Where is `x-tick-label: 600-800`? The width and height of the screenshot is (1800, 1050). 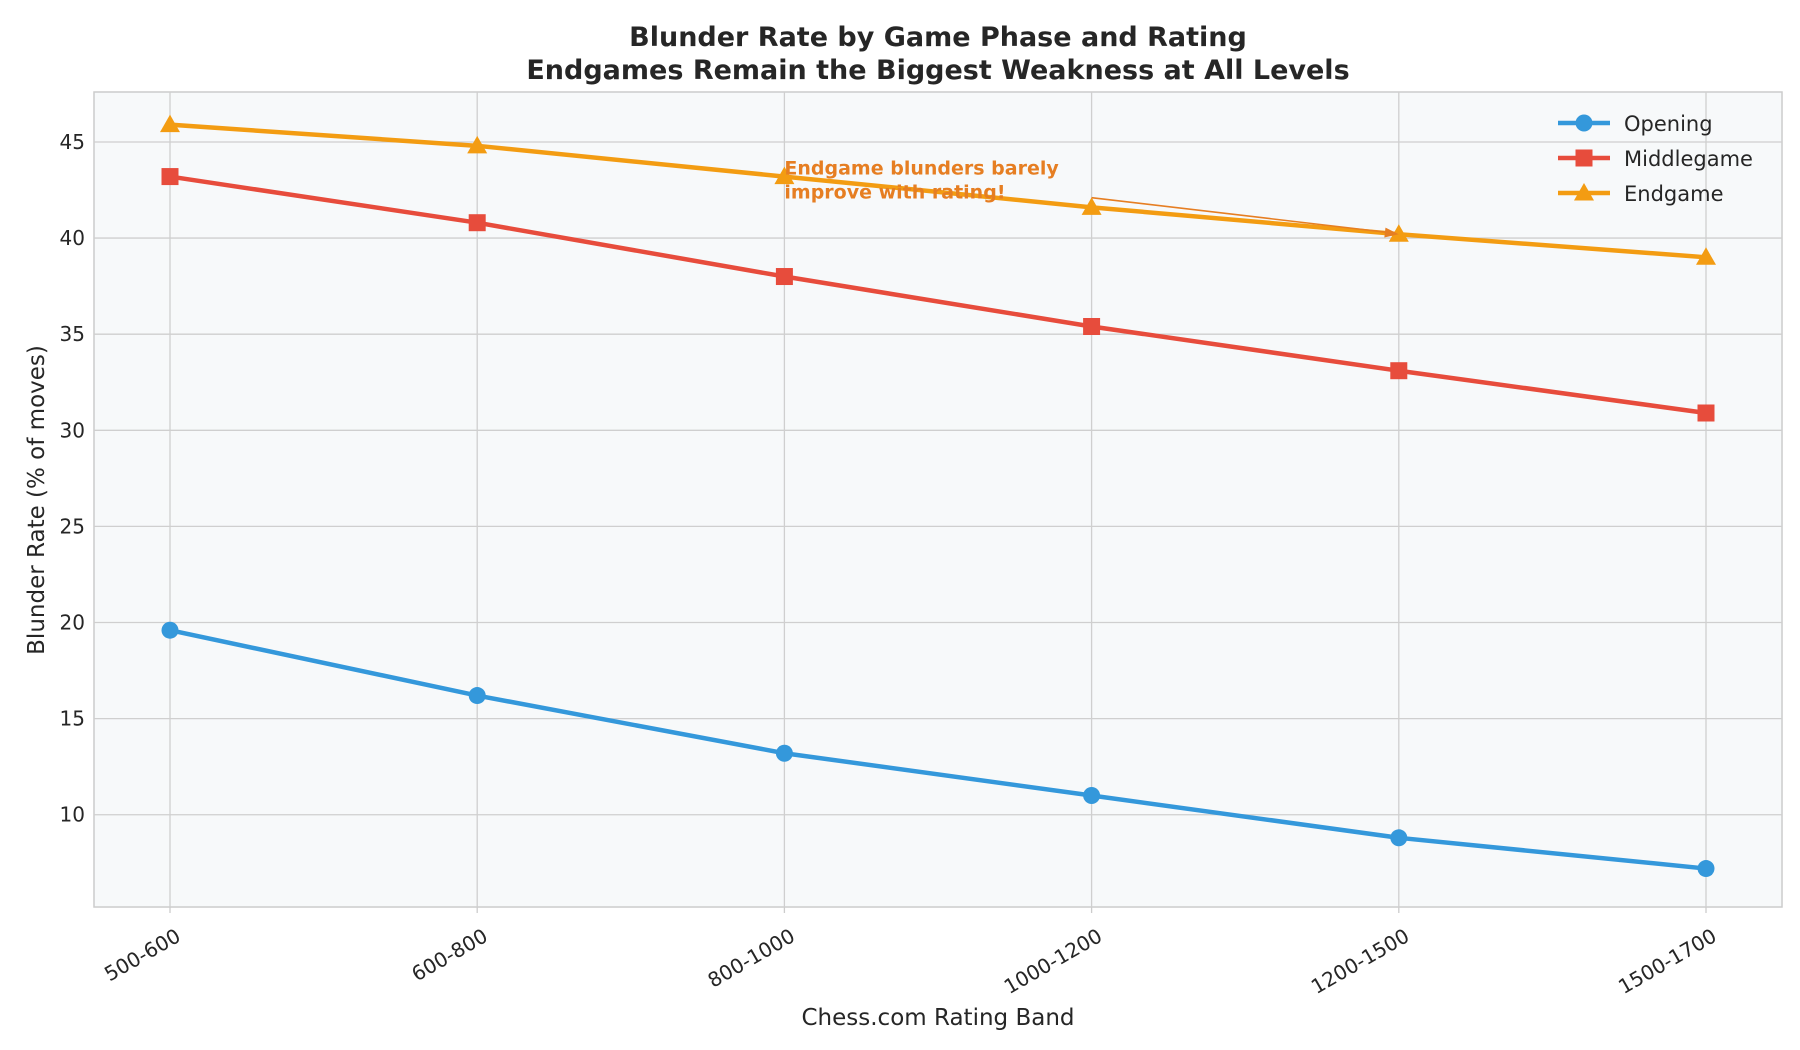 x-tick-label: 600-800 is located at coordinates (449, 955).